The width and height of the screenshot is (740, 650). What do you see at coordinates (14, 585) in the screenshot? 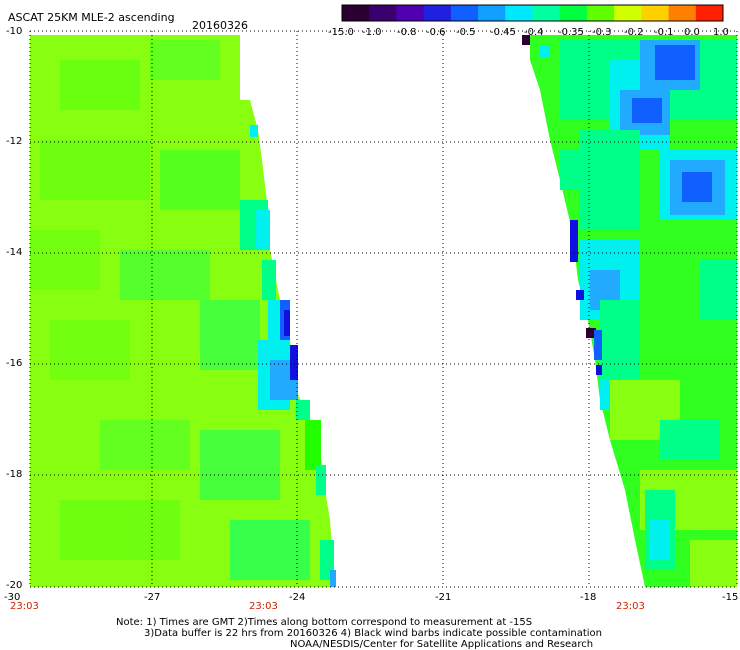
I see `y-tick-label: -20` at bounding box center [14, 585].